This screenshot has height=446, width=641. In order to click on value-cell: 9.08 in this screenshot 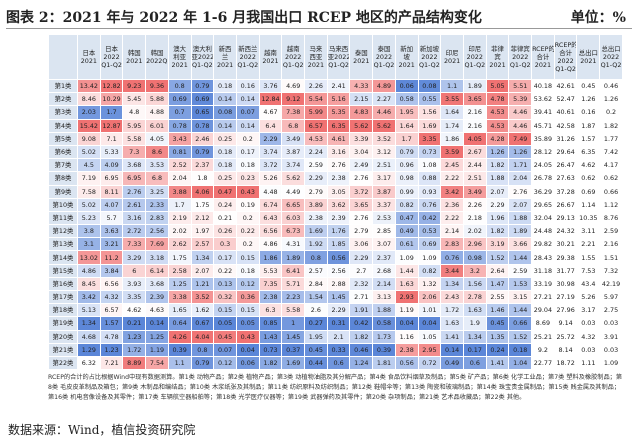, I will do `click(89, 138)`.